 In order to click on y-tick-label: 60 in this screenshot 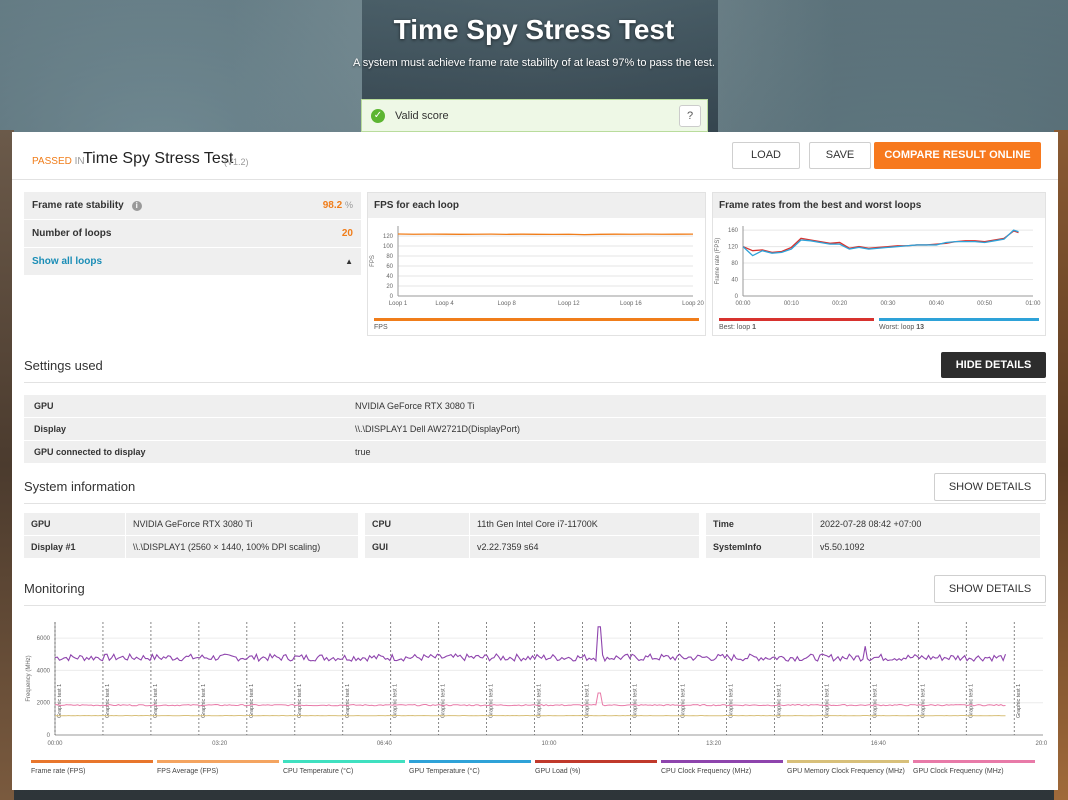, I will do `click(389, 267)`.